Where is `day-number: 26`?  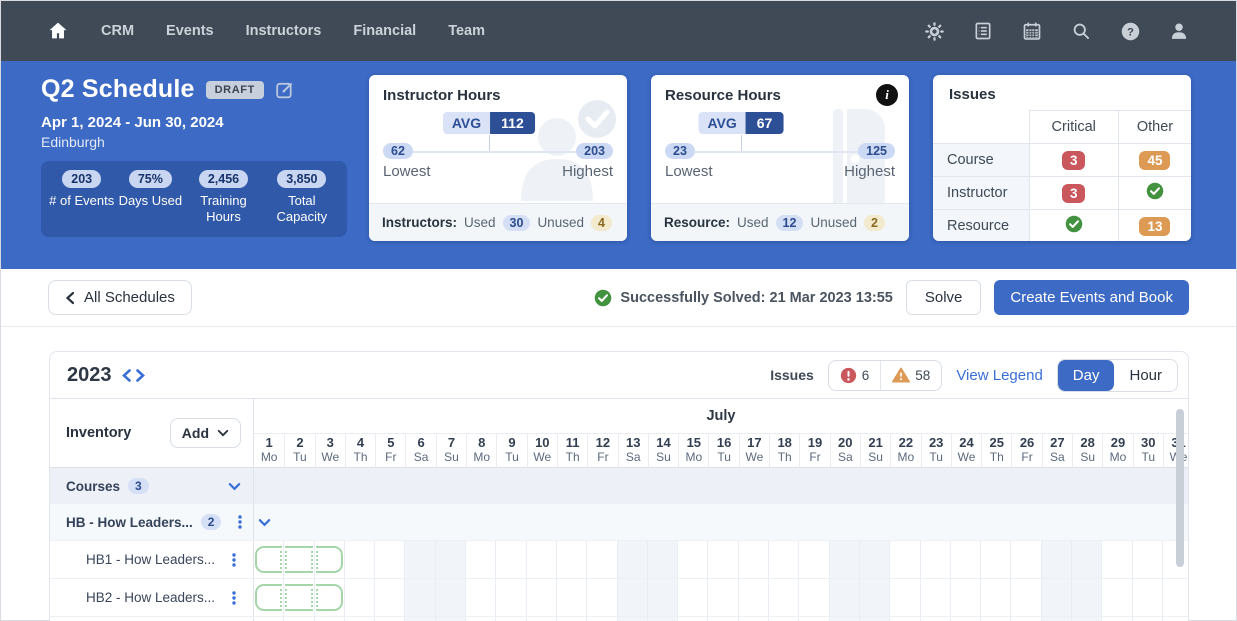
day-number: 26 is located at coordinates (1027, 442).